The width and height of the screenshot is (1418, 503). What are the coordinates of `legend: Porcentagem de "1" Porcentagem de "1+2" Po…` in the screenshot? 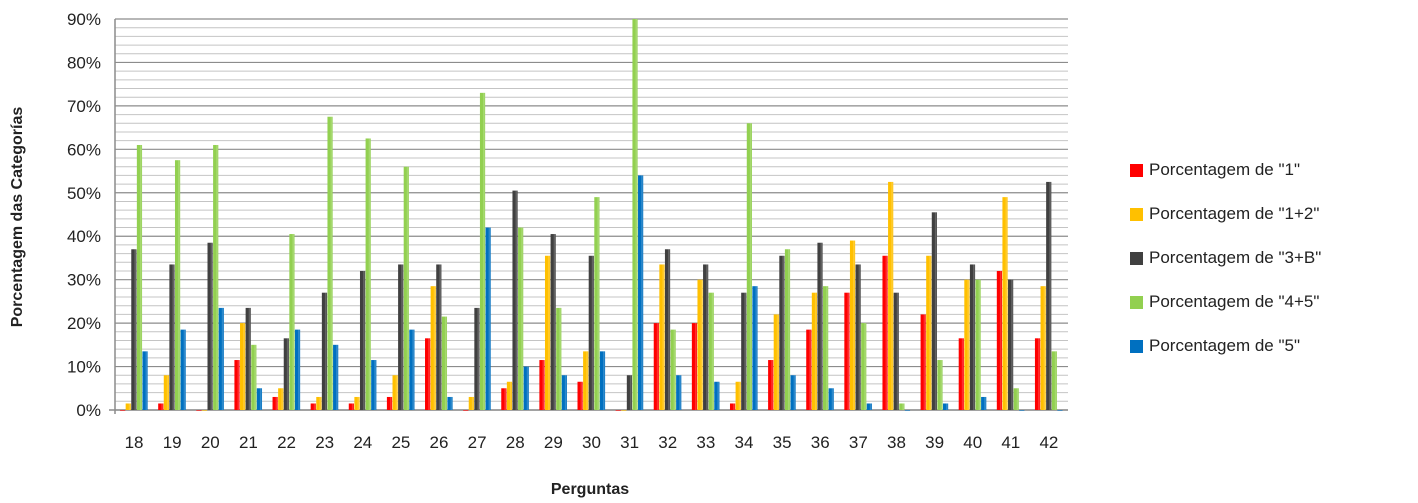 It's located at (1225, 258).